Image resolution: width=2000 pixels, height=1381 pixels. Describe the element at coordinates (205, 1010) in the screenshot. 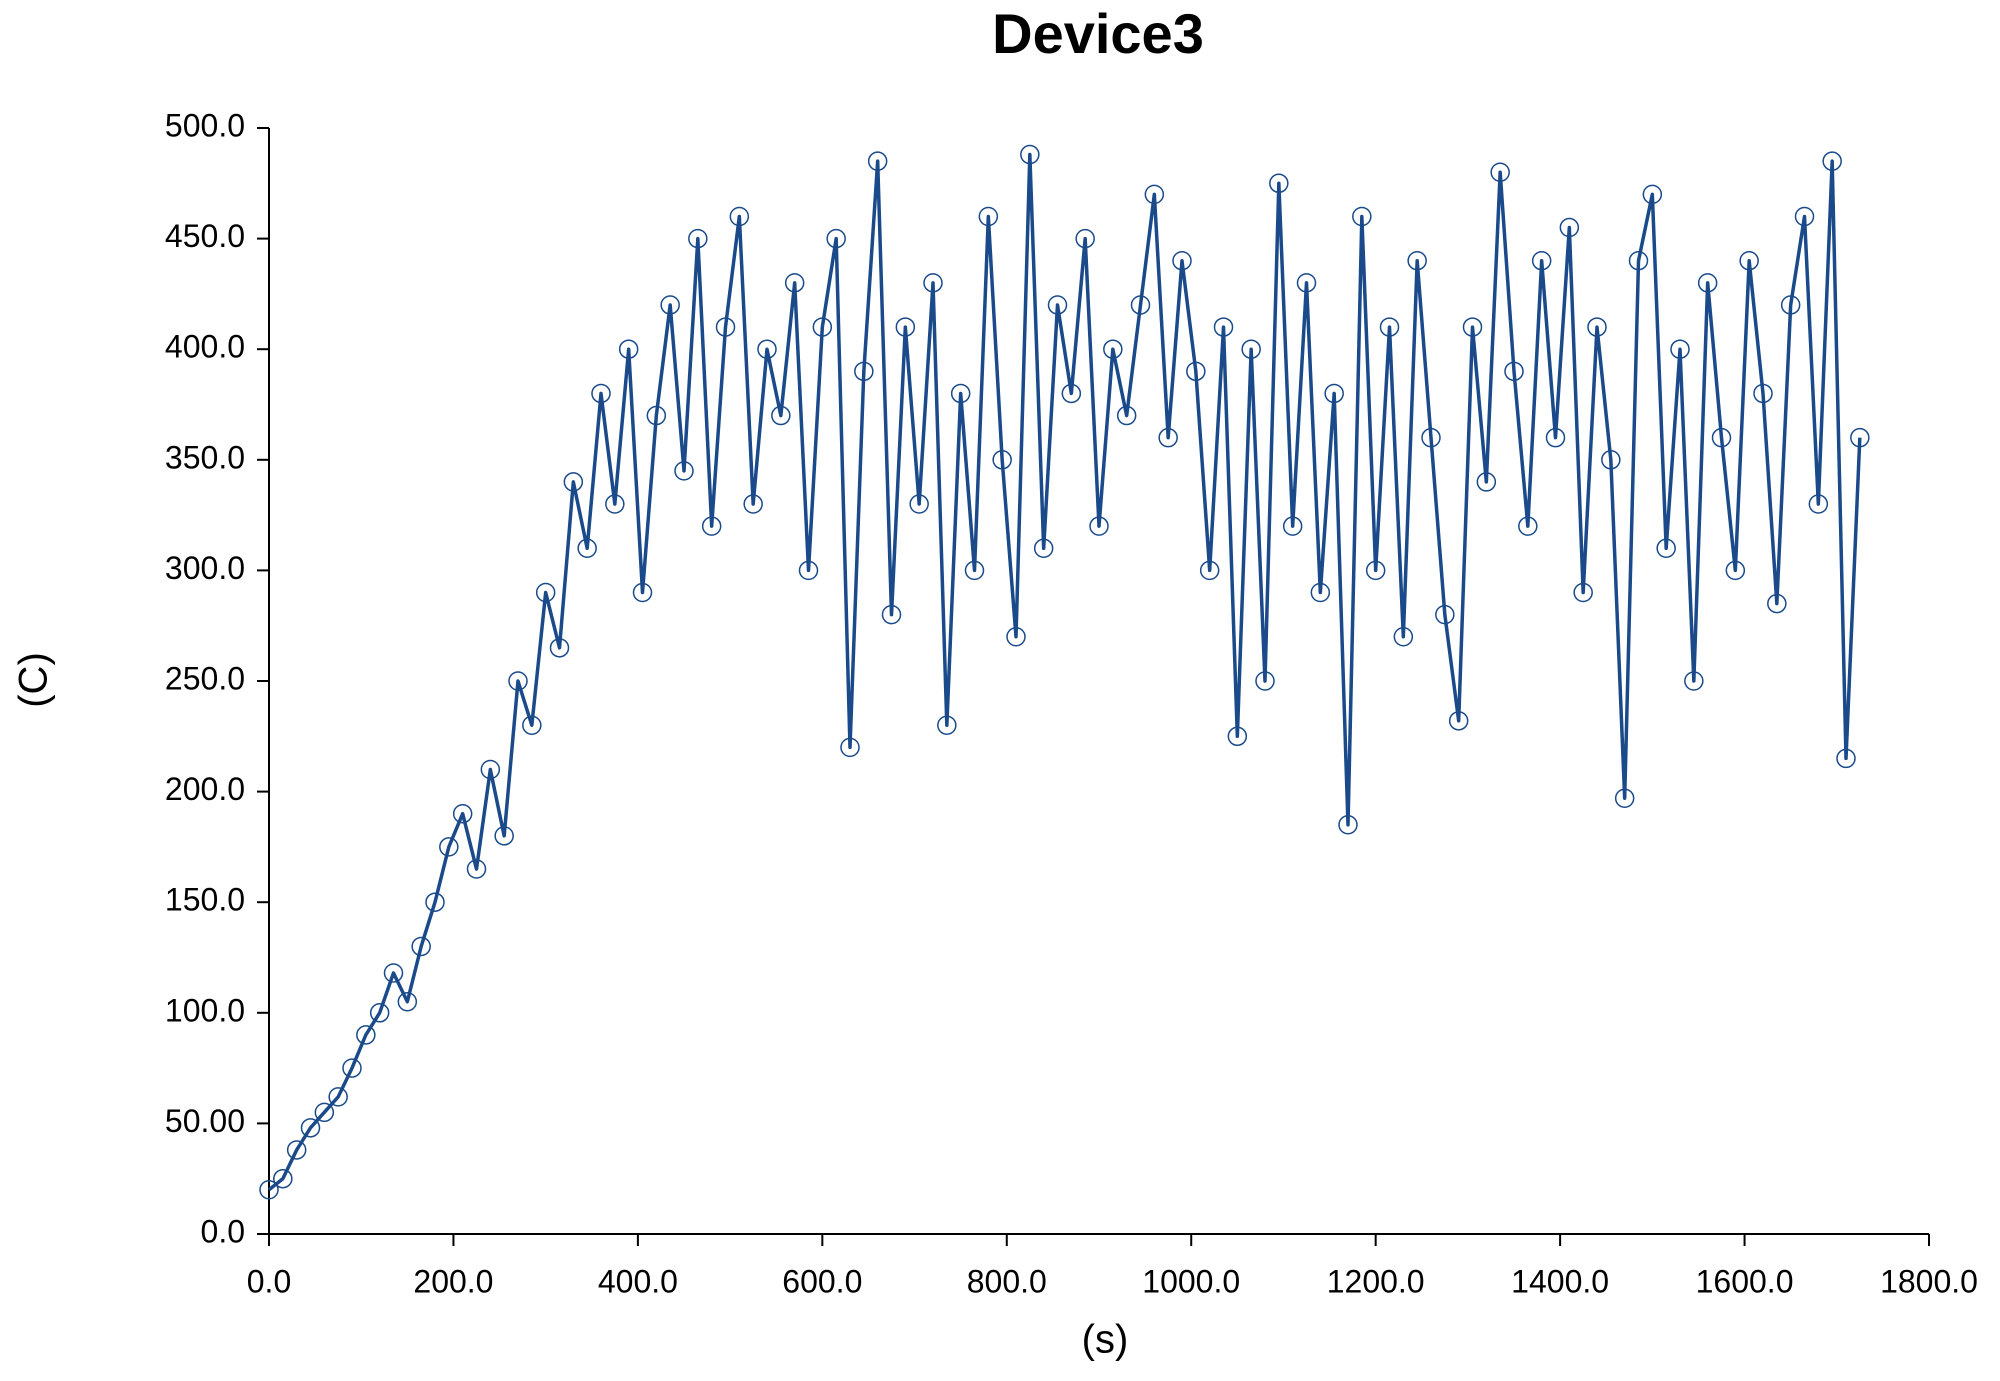

I see `y-tick-label: 100.0` at that location.